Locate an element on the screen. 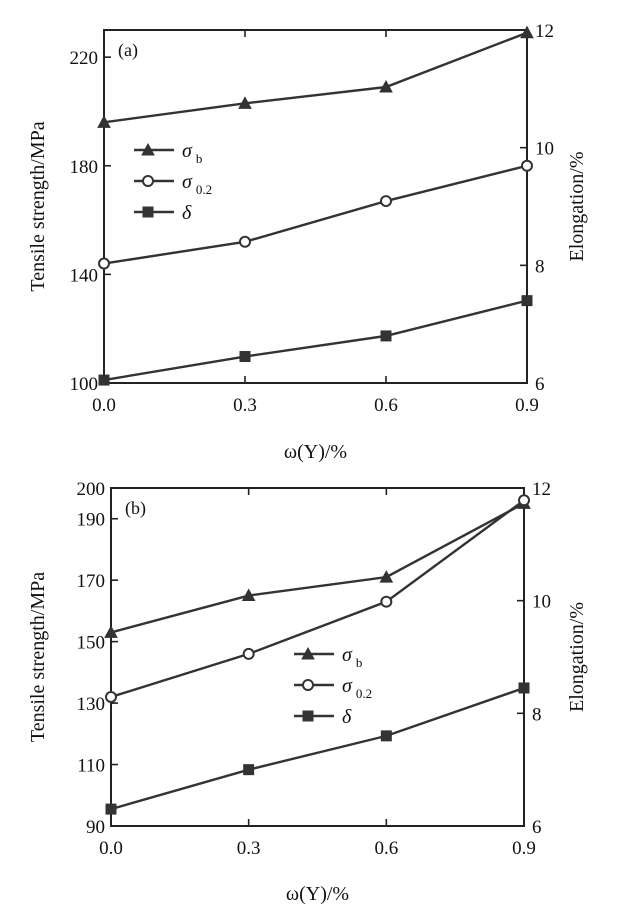  panel-label: (a) is located at coordinates (128, 50).